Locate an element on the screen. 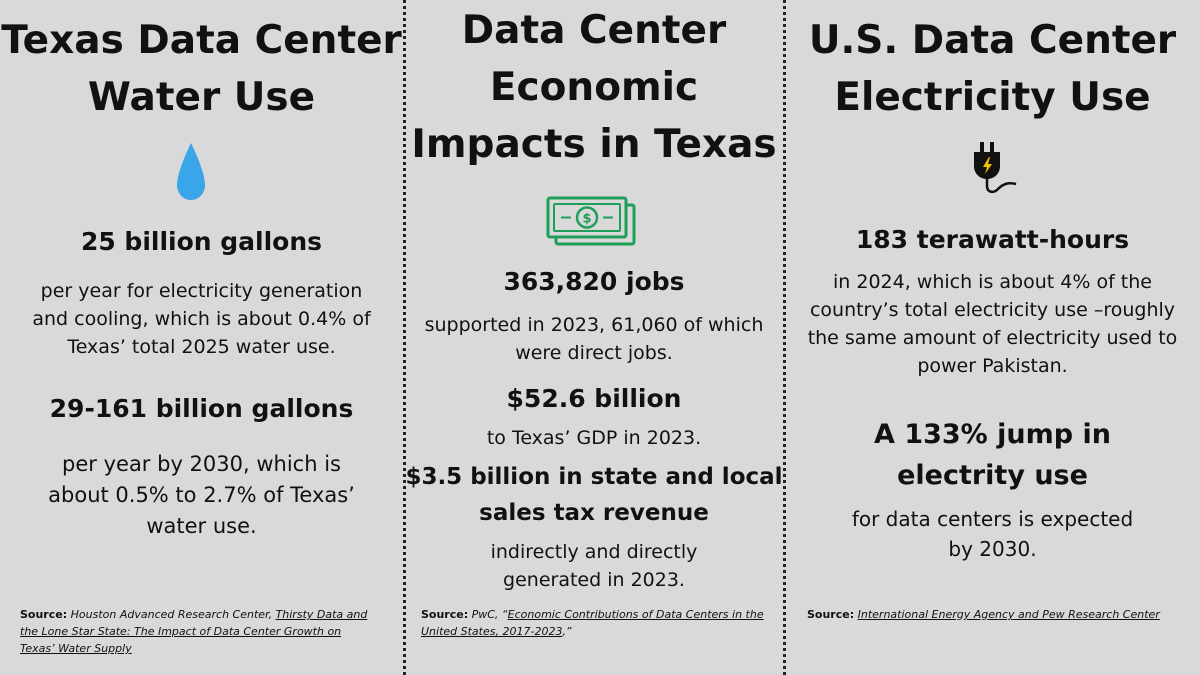 The width and height of the screenshot is (1200, 675). electric-plug-icon is located at coordinates (995, 168).